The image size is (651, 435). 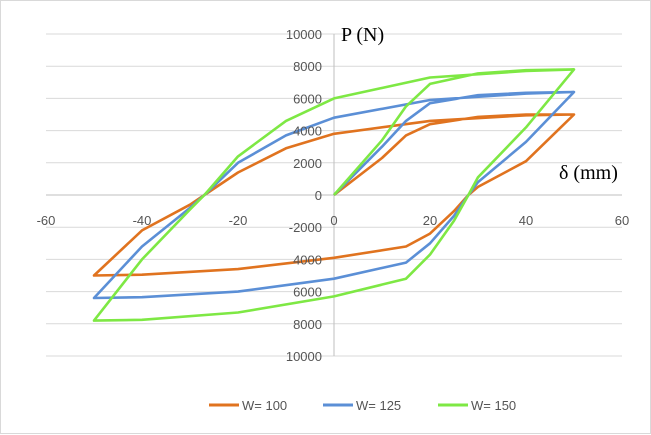 What do you see at coordinates (307, 163) in the screenshot?
I see `y-tick-label: 2000` at bounding box center [307, 163].